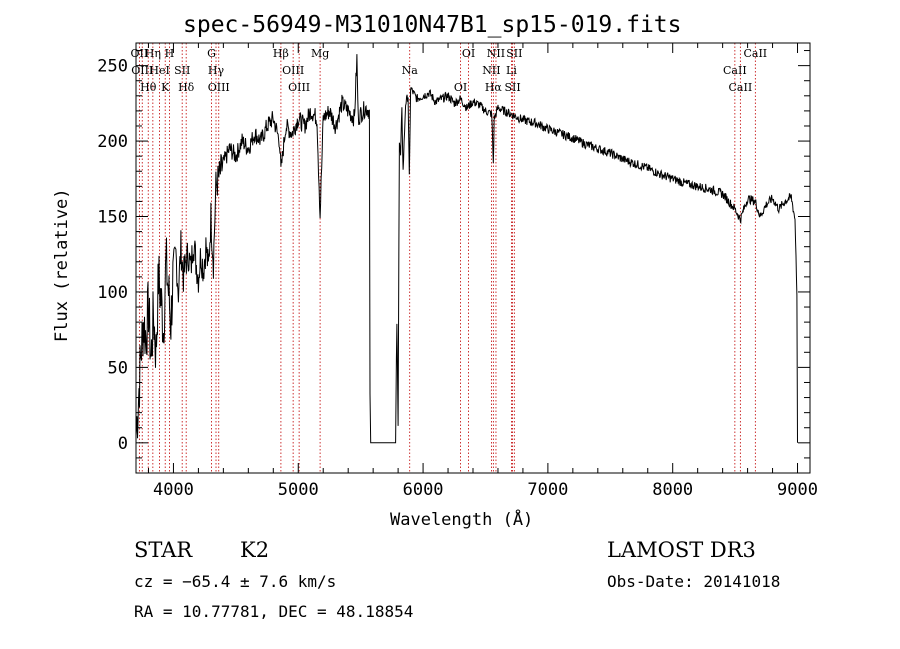  I want to click on line-label: HeI, so click(159, 70).